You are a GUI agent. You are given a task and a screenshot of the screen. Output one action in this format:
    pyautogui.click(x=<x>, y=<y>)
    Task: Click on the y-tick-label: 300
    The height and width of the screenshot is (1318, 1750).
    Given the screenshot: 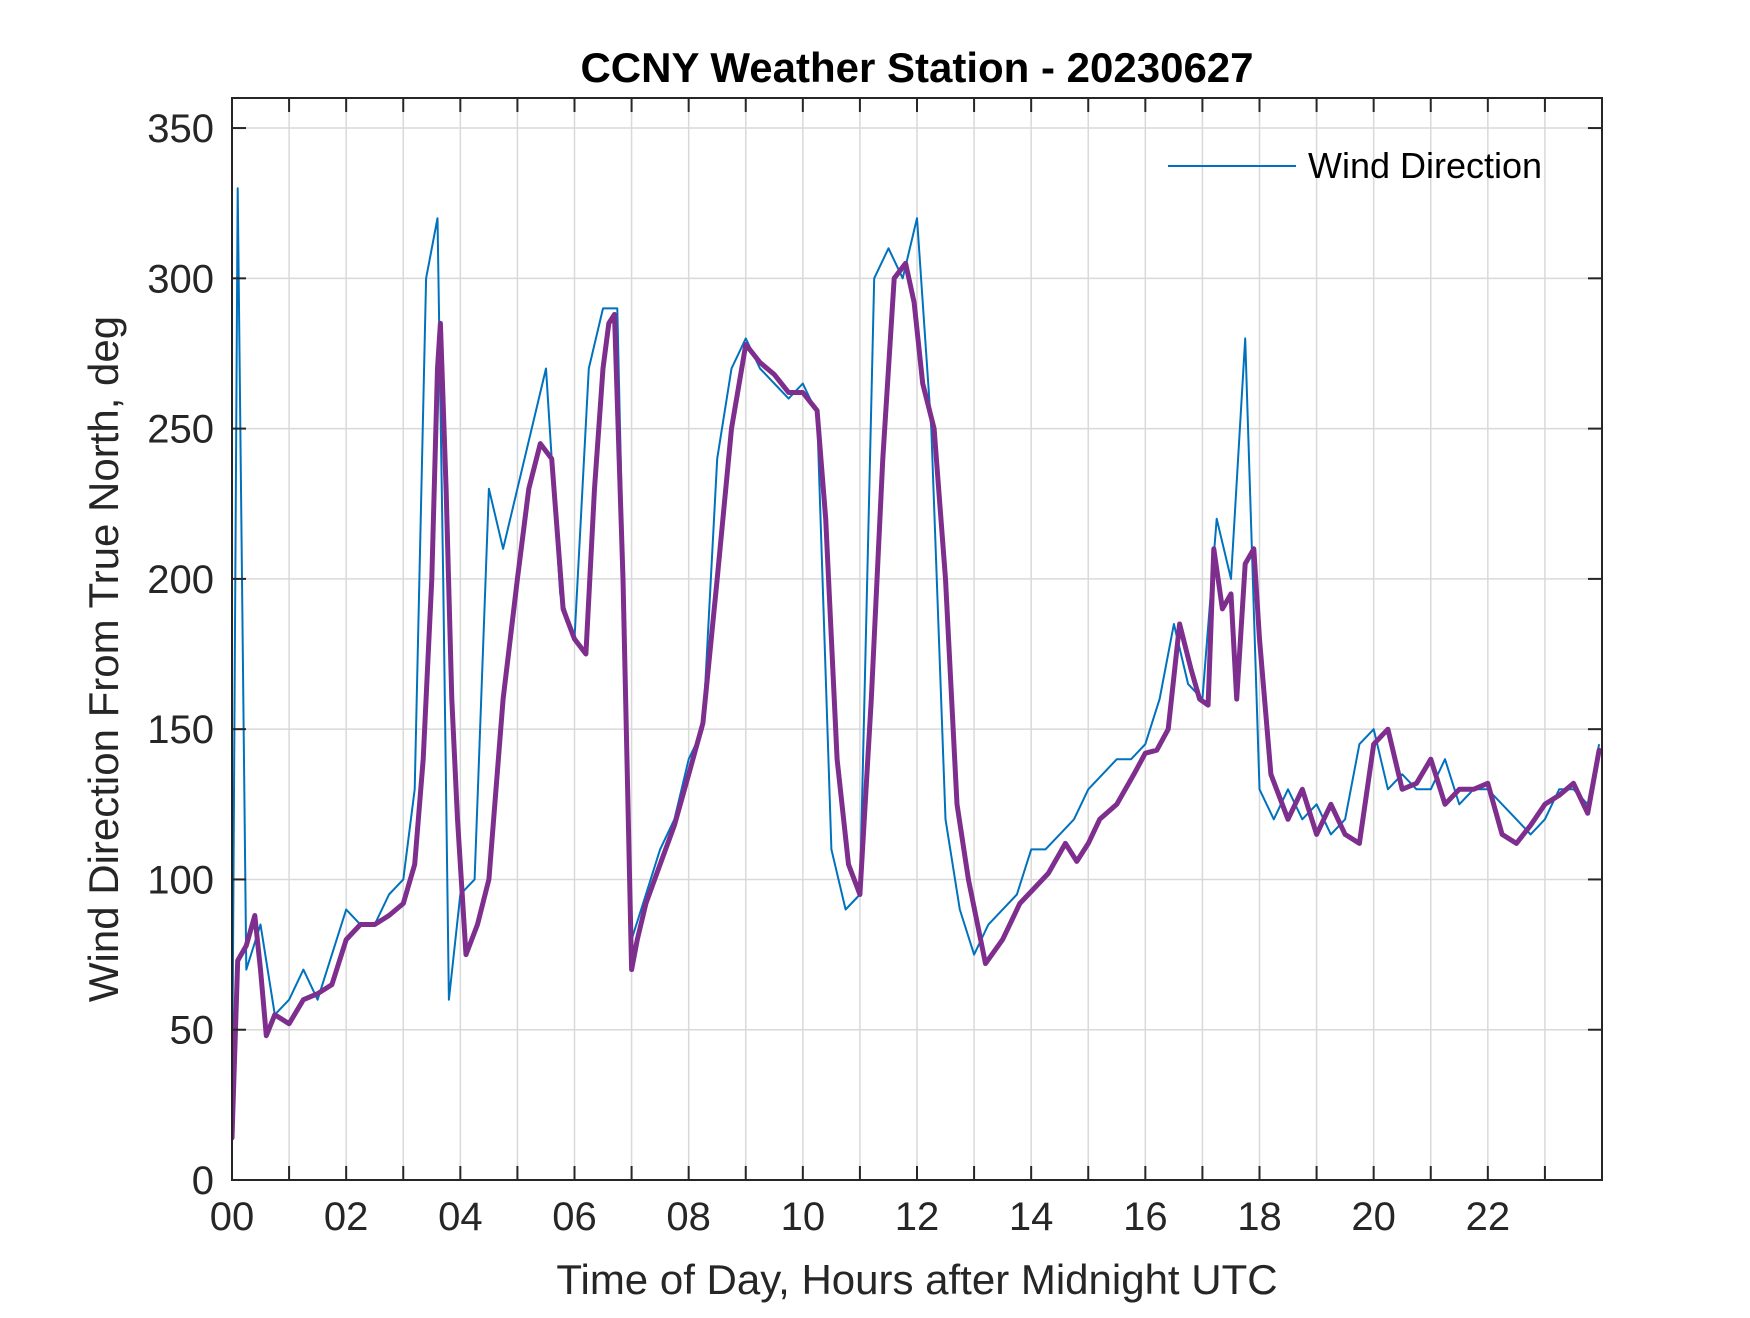 What is the action you would take?
    pyautogui.click(x=180, y=279)
    